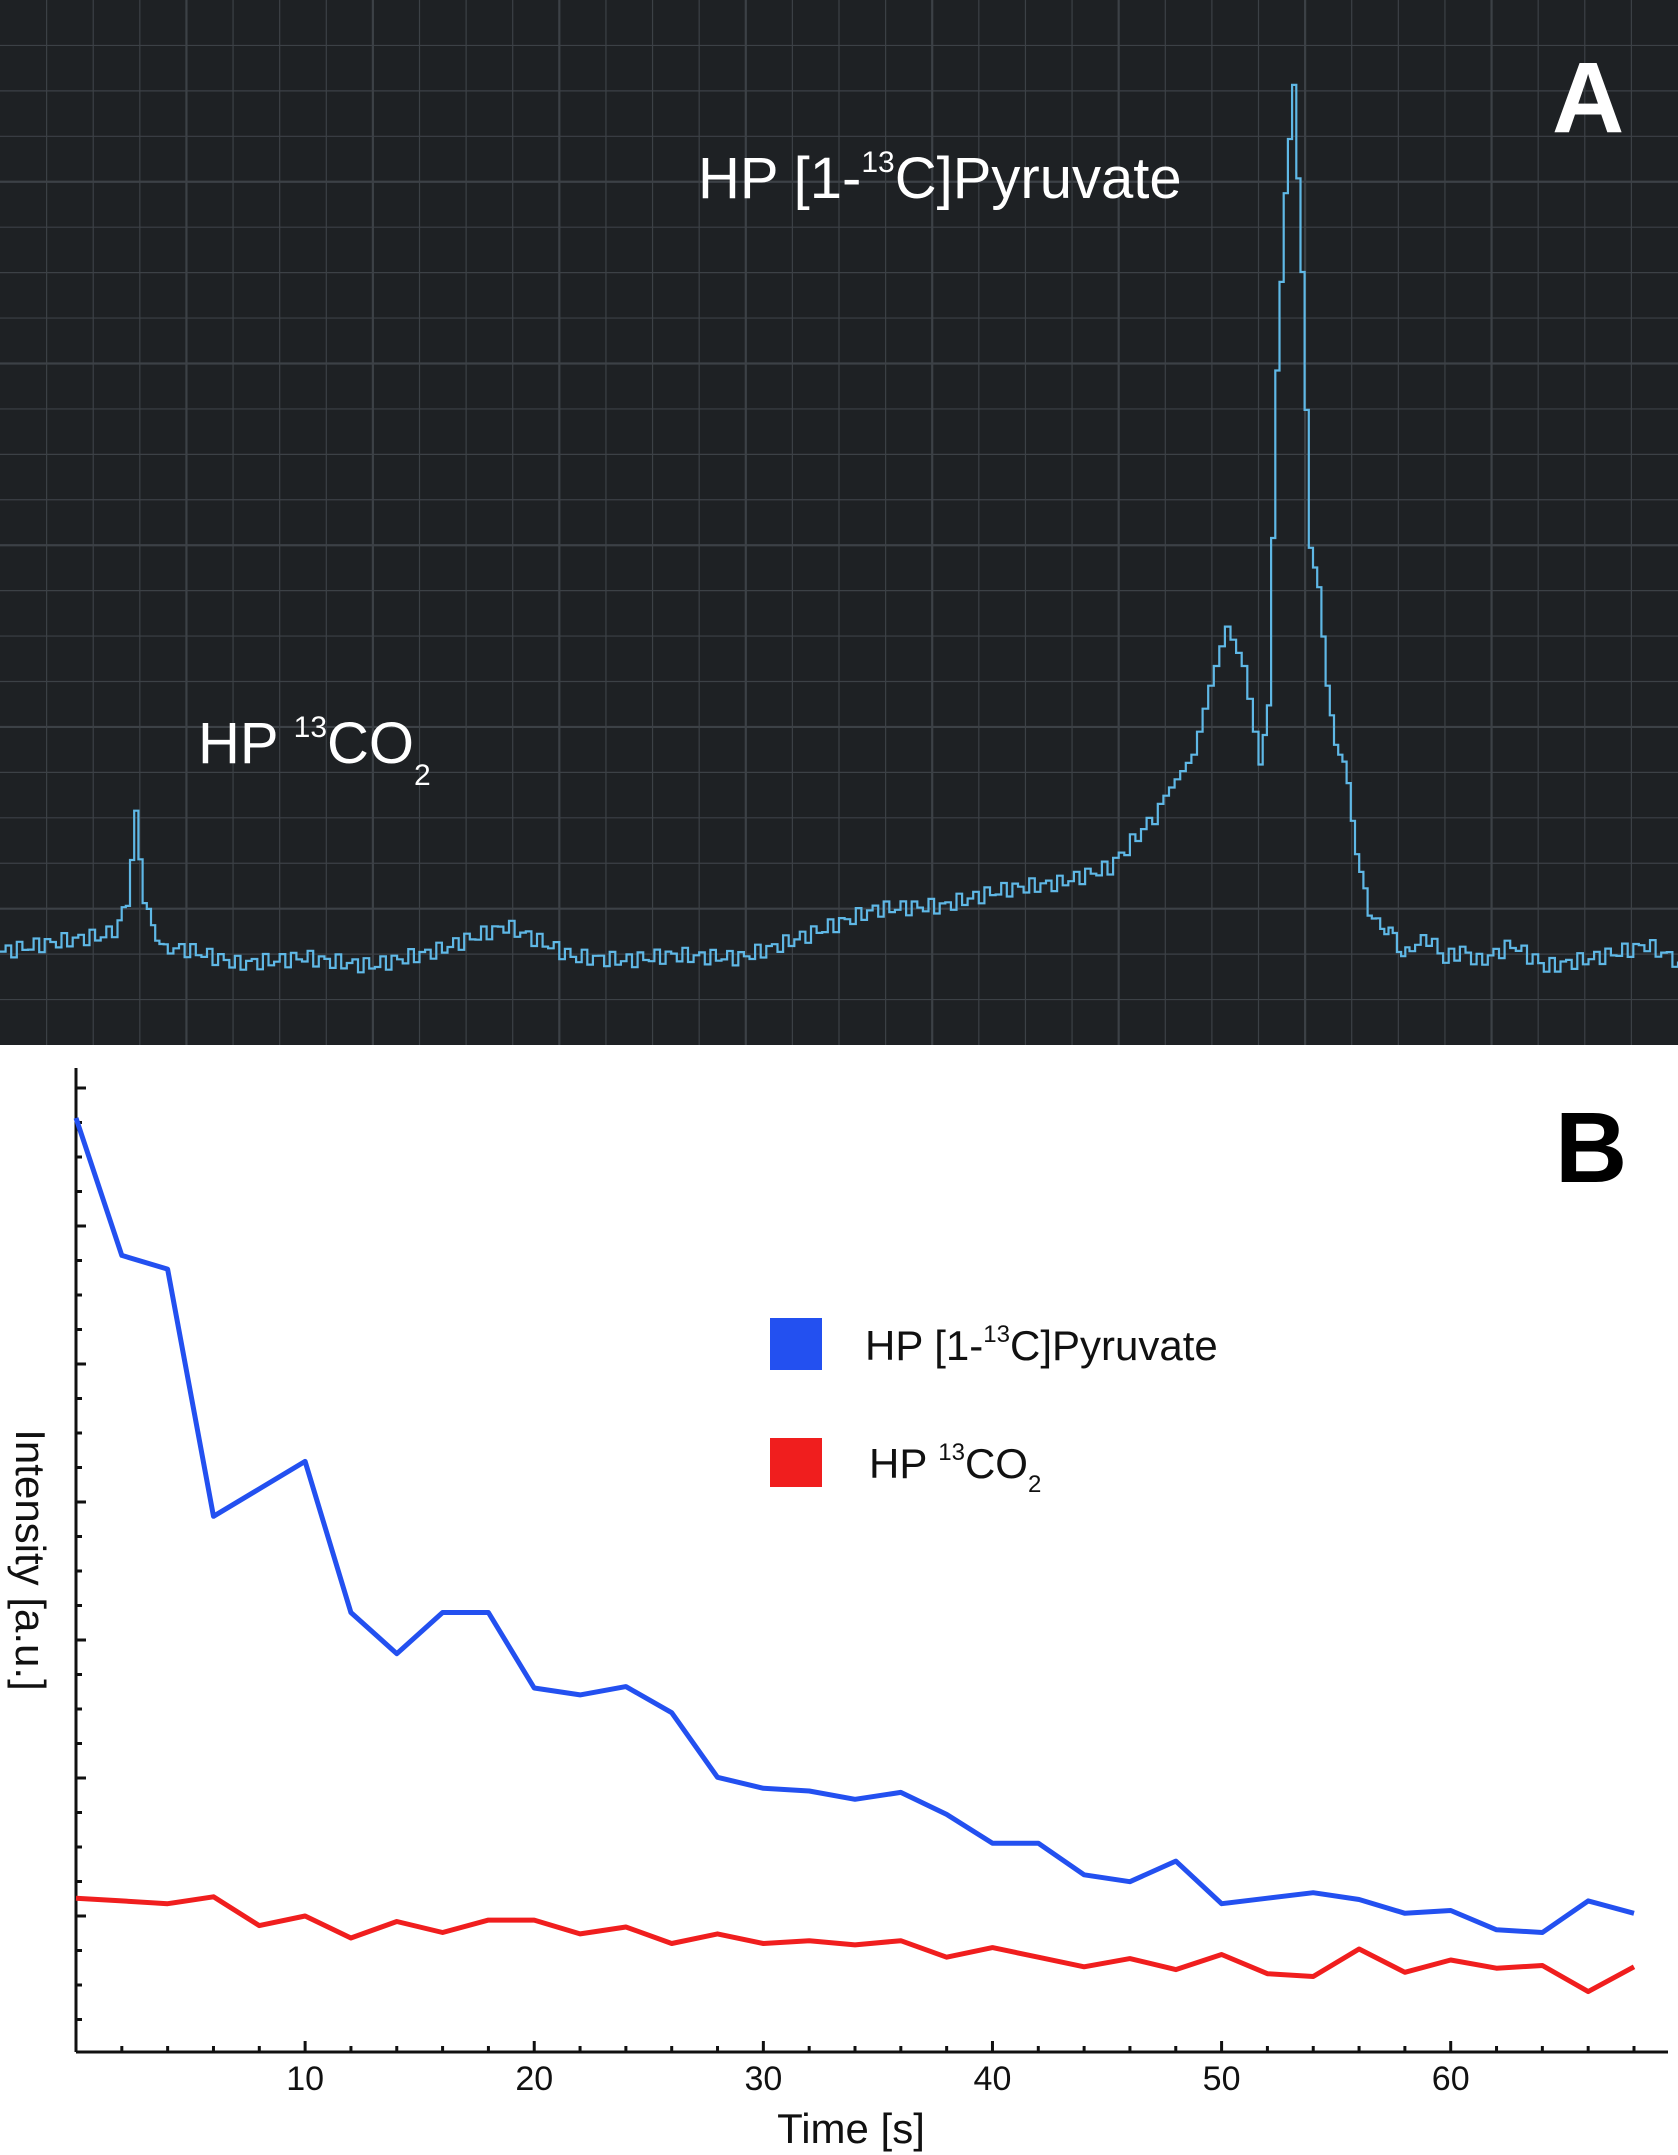 The width and height of the screenshot is (1678, 2155). Describe the element at coordinates (1222, 2079) in the screenshot. I see `x-tick-label-50: 50` at that location.